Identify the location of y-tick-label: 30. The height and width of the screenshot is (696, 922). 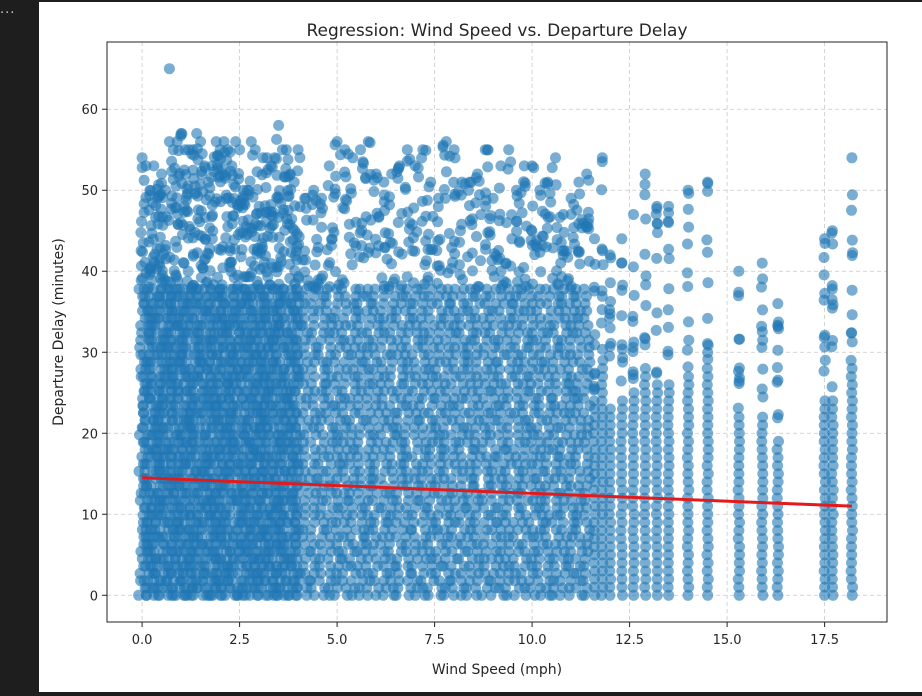
(89, 353).